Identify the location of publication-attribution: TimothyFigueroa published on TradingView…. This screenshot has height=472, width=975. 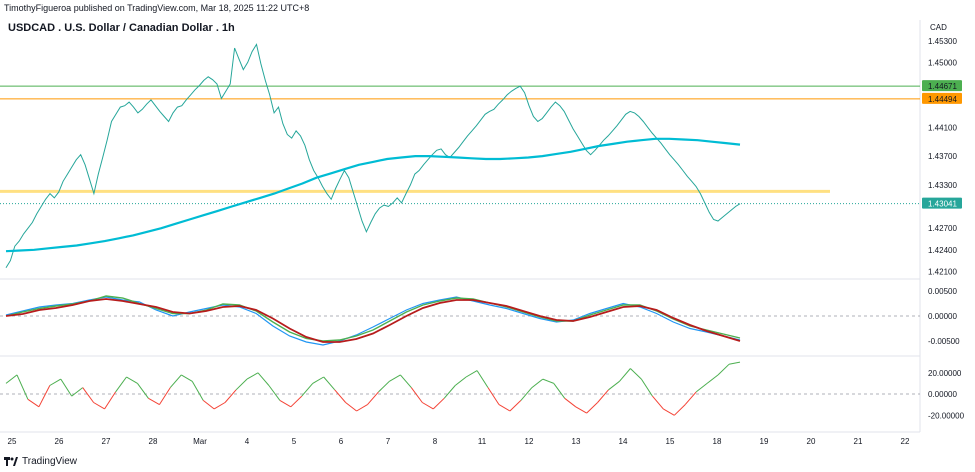
(157, 8).